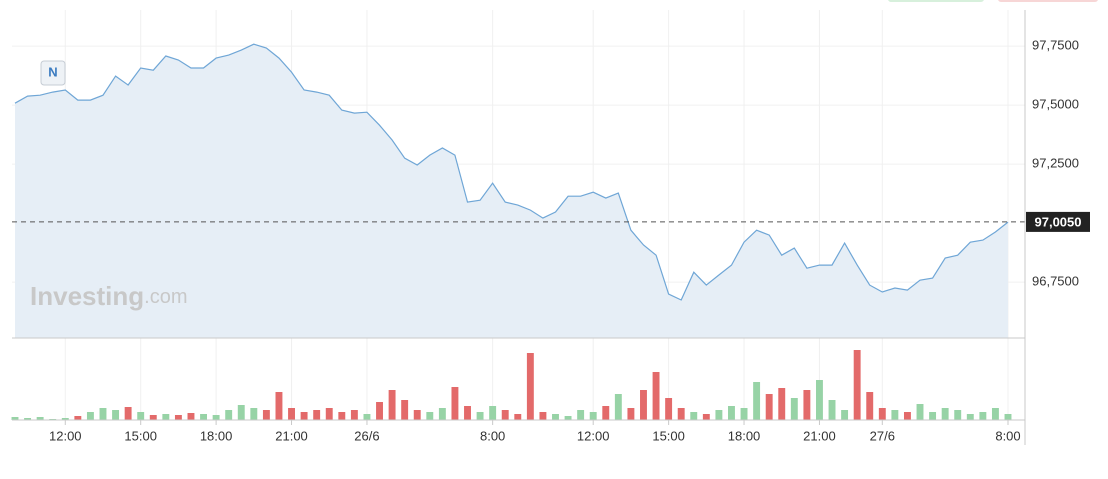  What do you see at coordinates (1055, 163) in the screenshot?
I see `y-tick-label: 97,2500` at bounding box center [1055, 163].